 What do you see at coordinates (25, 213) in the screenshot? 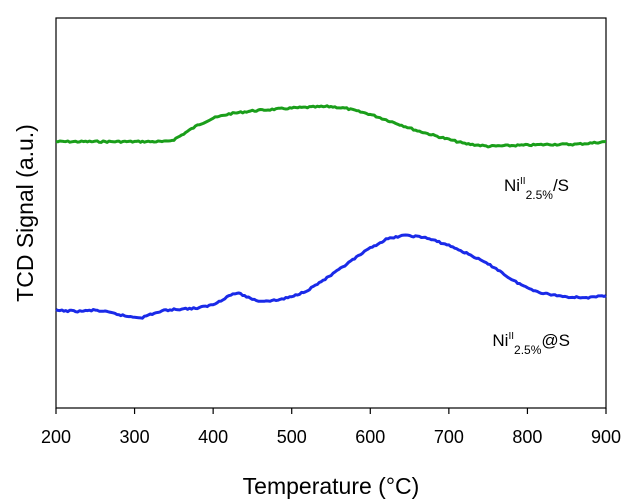
I see `y-axis-title: TCD Signal (a.u.)` at bounding box center [25, 213].